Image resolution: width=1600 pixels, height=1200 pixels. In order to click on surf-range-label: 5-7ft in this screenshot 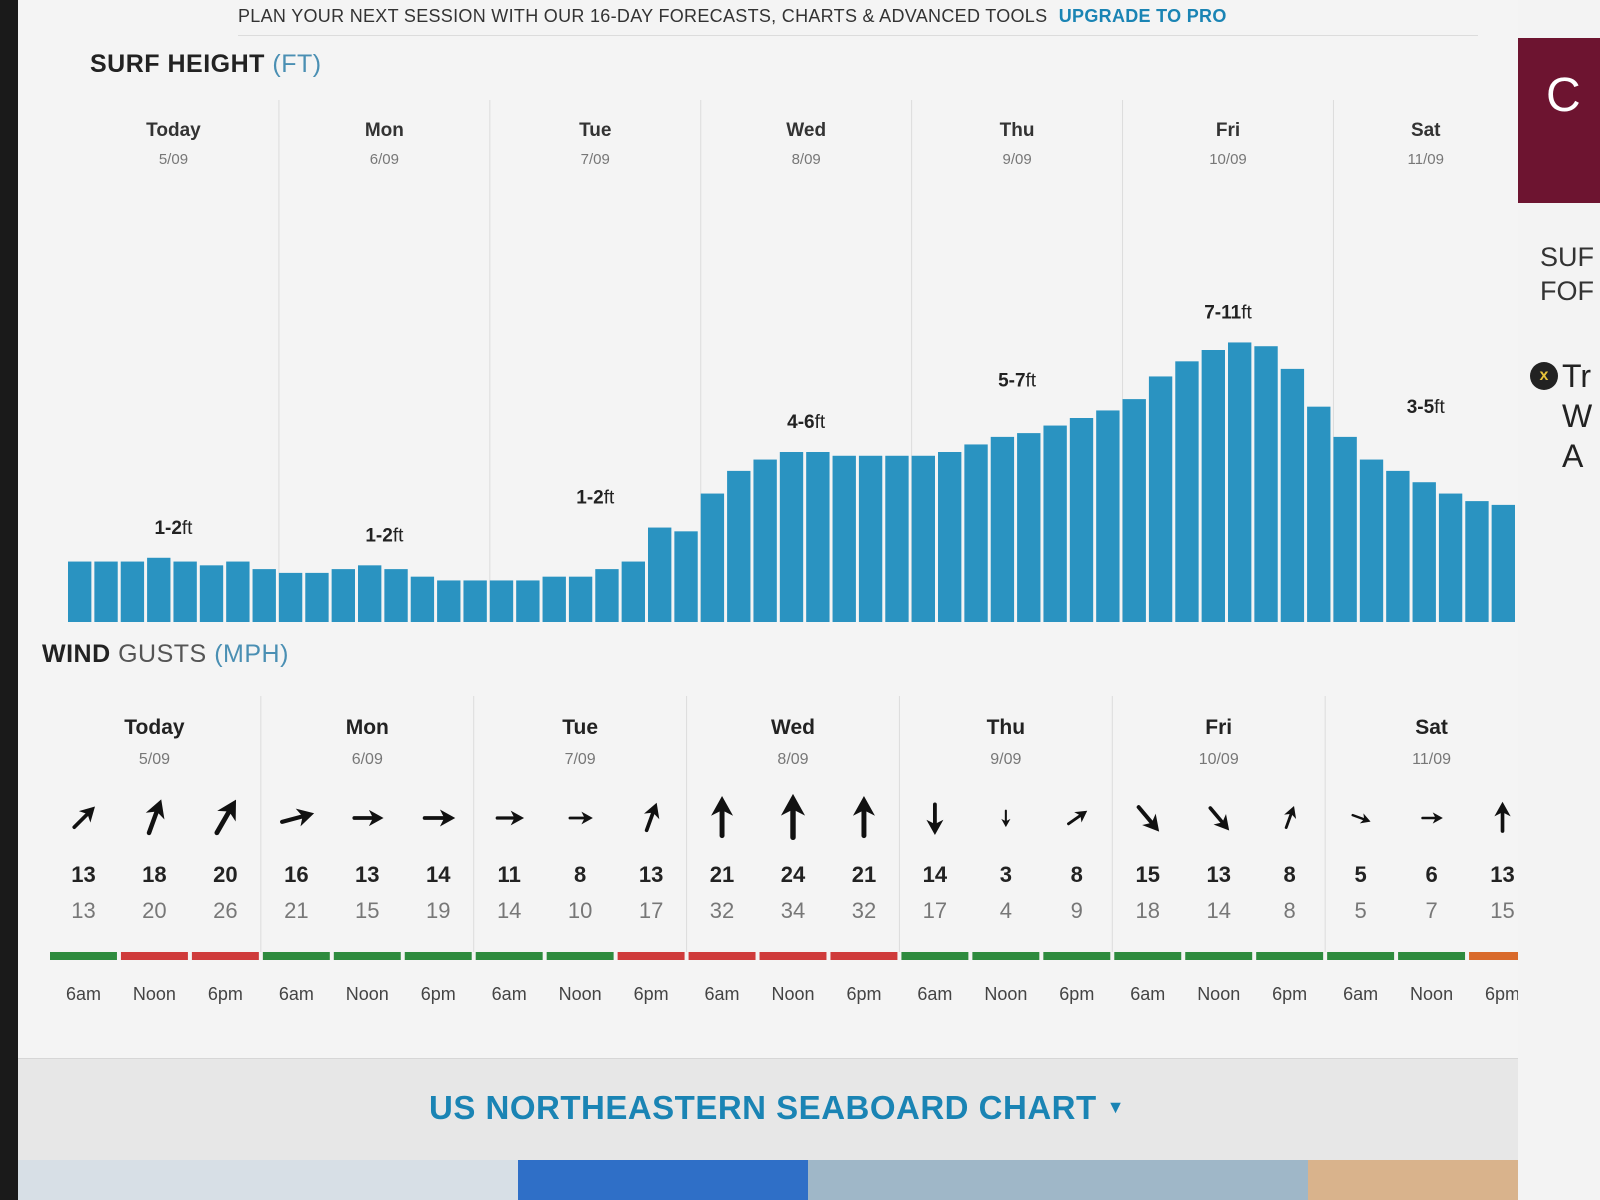, I will do `click(1017, 380)`.